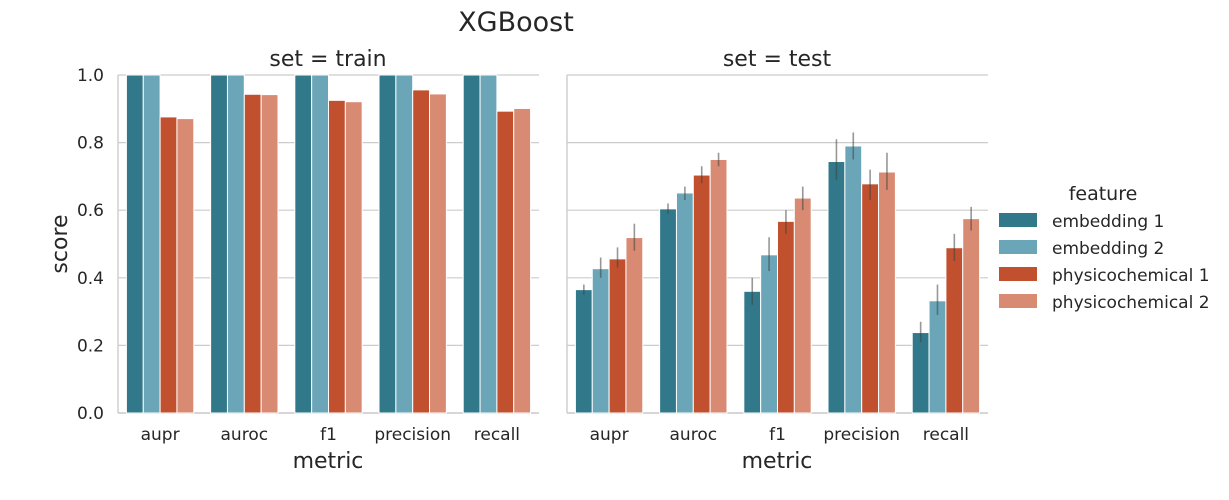  What do you see at coordinates (90, 144) in the screenshot?
I see `y-tick-label: 0.8` at bounding box center [90, 144].